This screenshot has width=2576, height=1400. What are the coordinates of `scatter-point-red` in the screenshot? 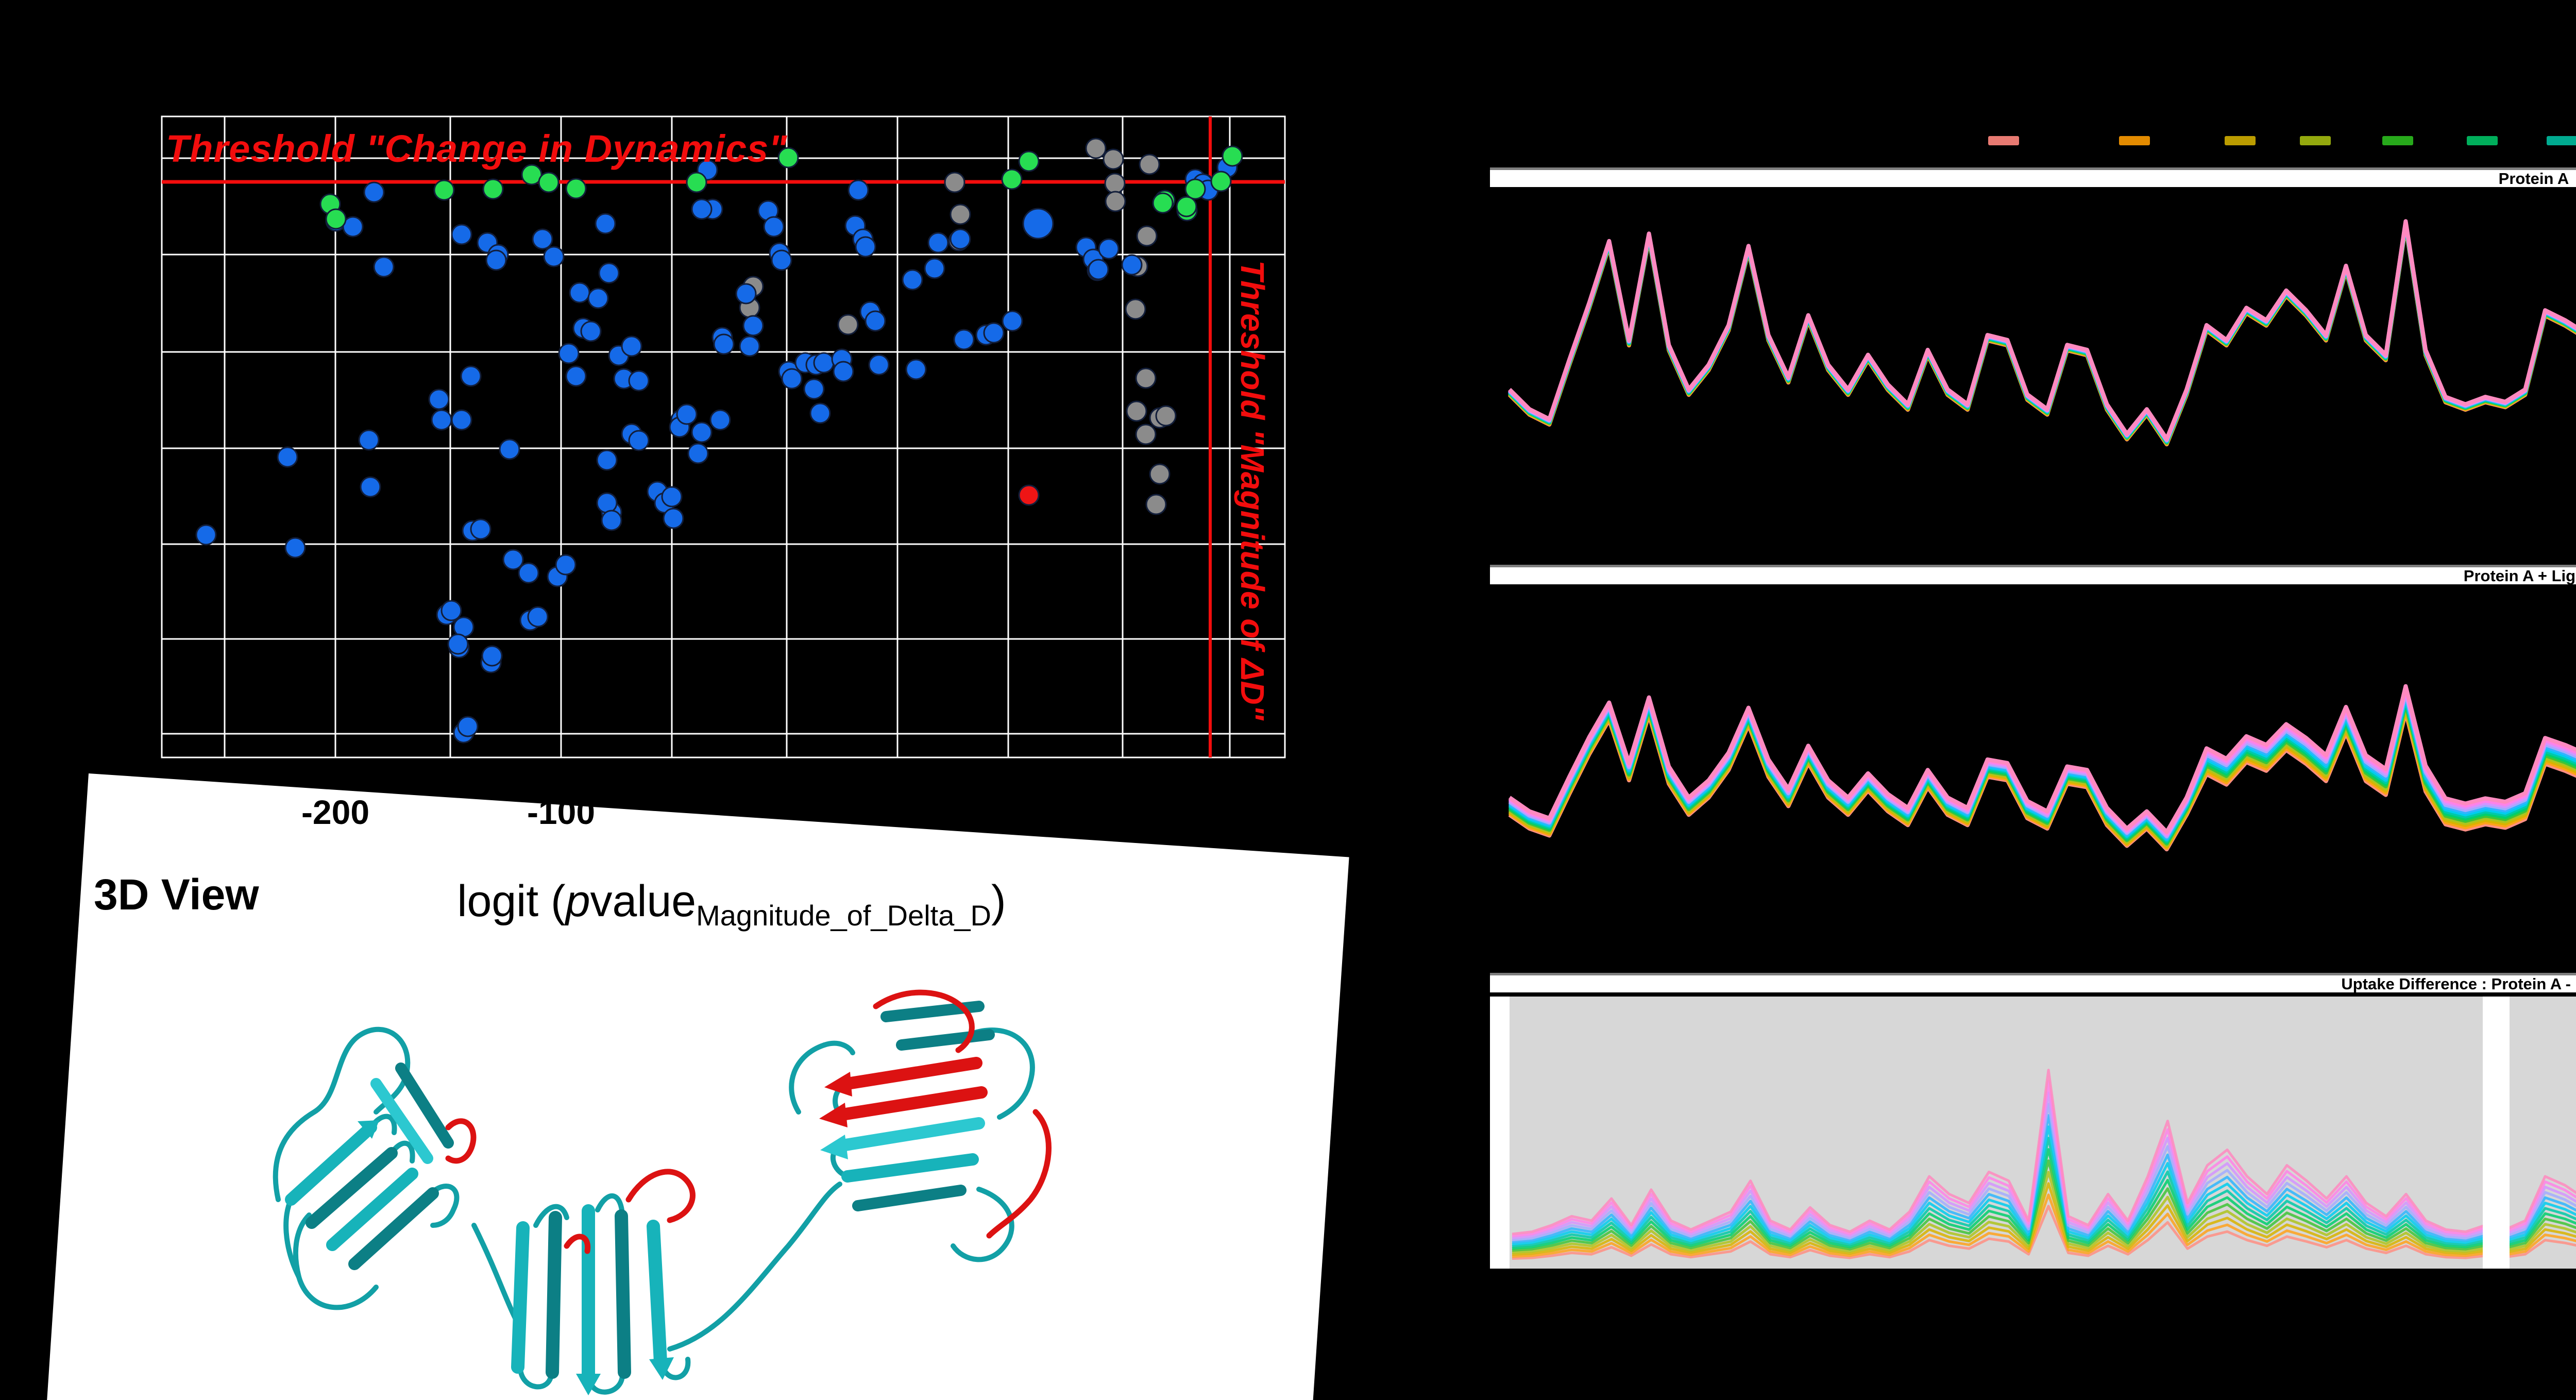 It's located at (1029, 495).